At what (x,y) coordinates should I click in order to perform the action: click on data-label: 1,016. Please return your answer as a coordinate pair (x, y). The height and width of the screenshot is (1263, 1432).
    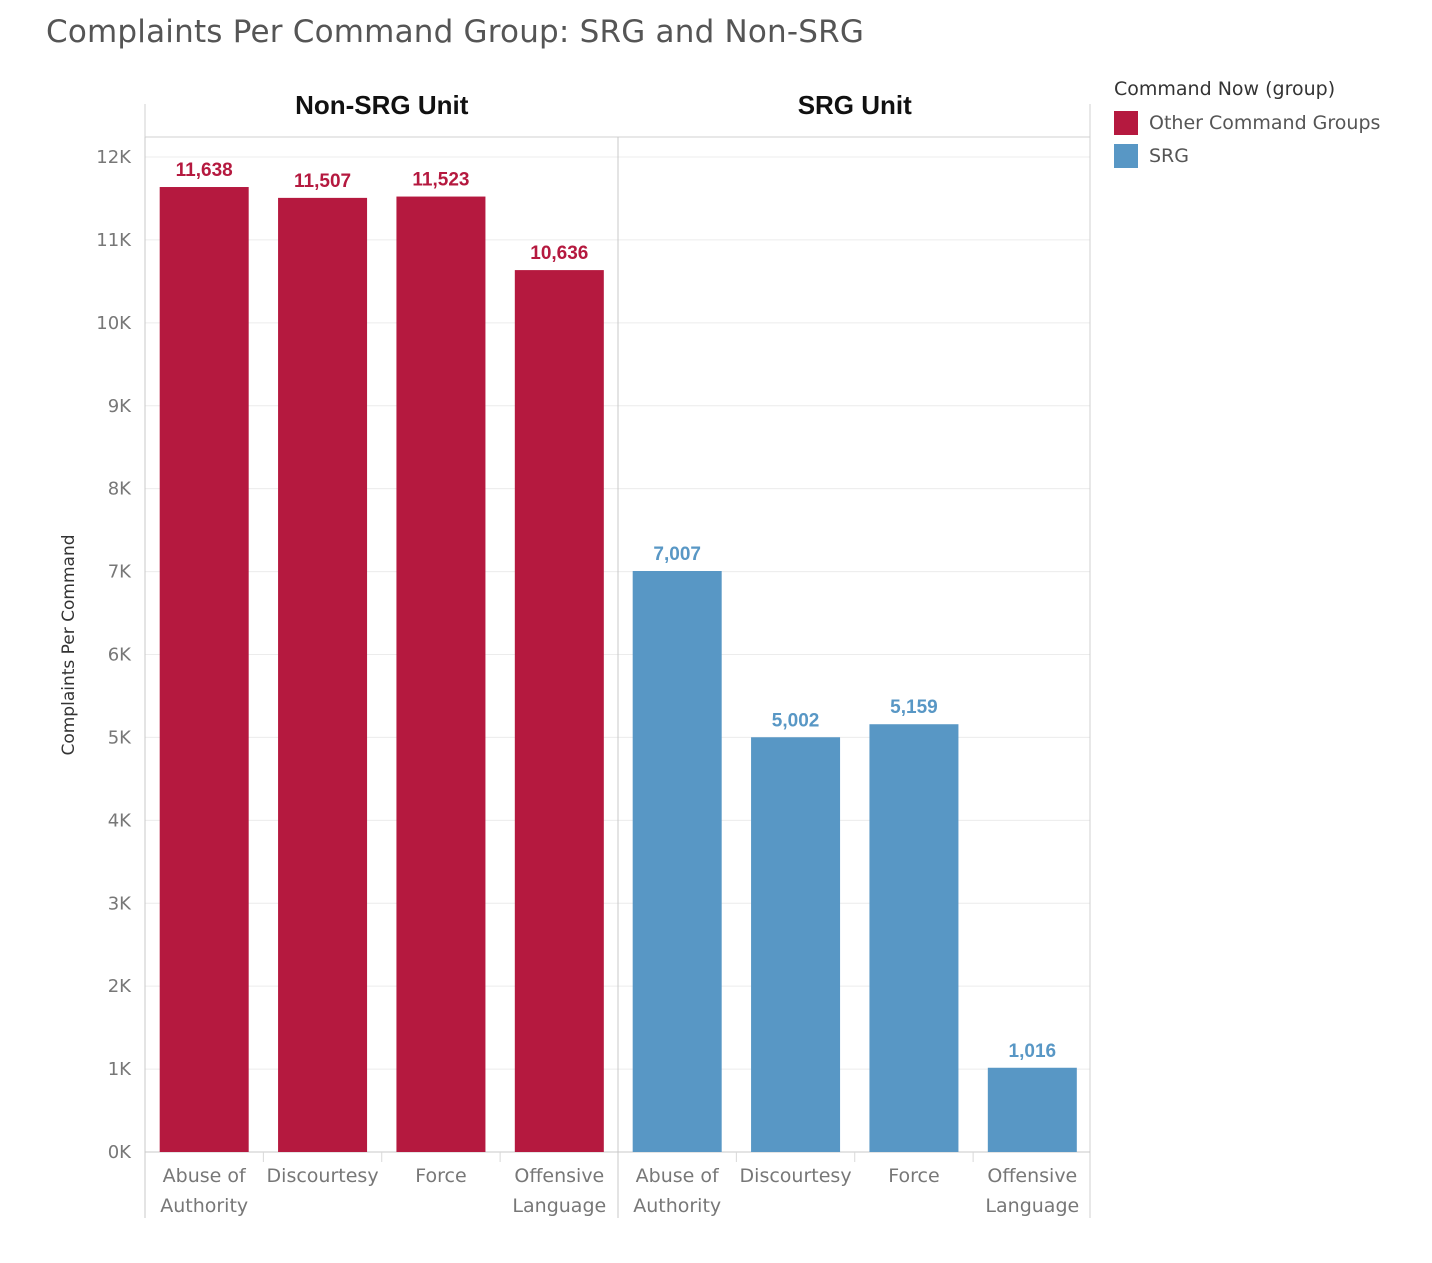
    Looking at the image, I should click on (1033, 1051).